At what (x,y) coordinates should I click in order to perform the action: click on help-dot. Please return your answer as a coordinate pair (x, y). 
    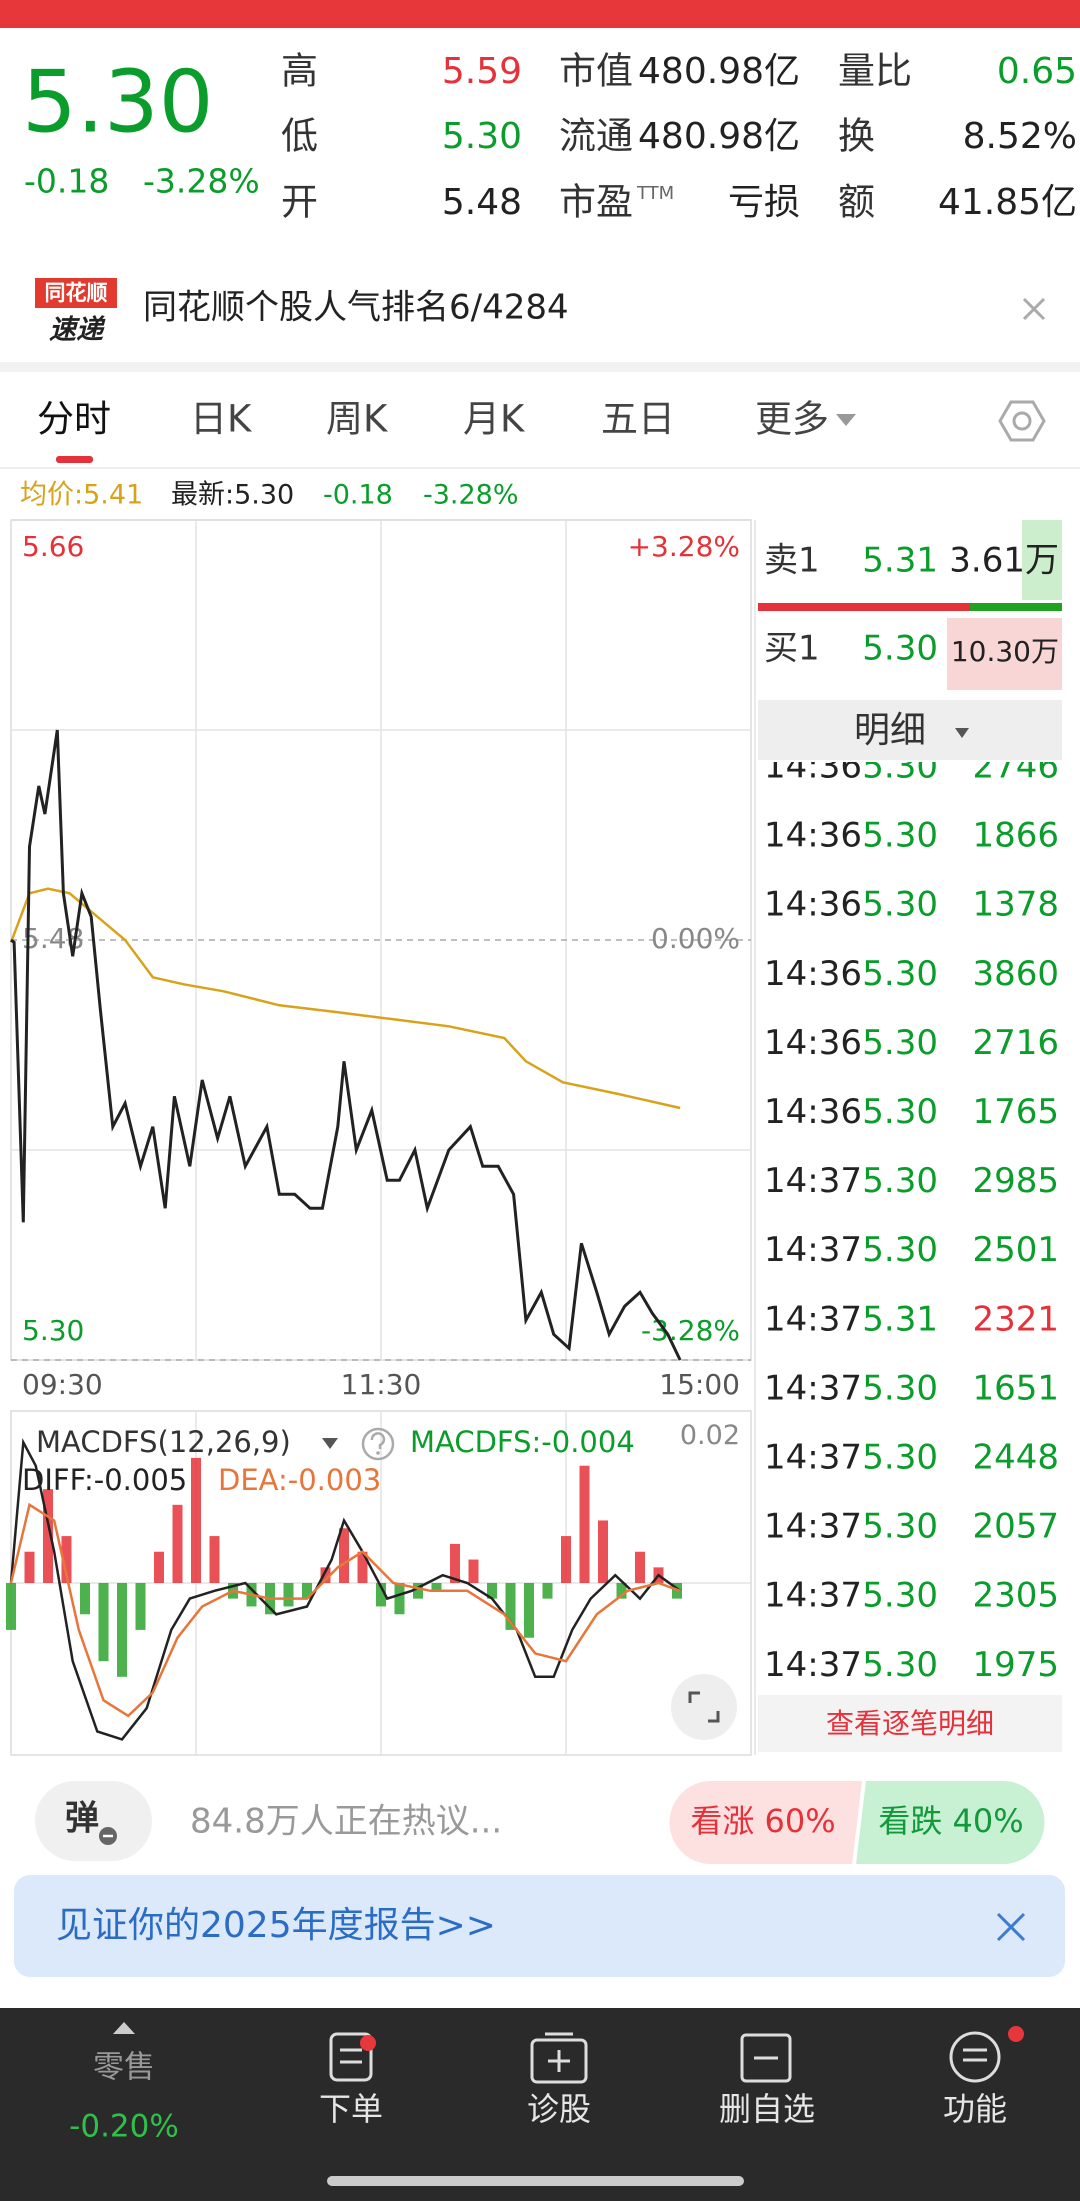
    Looking at the image, I should click on (378, 1453).